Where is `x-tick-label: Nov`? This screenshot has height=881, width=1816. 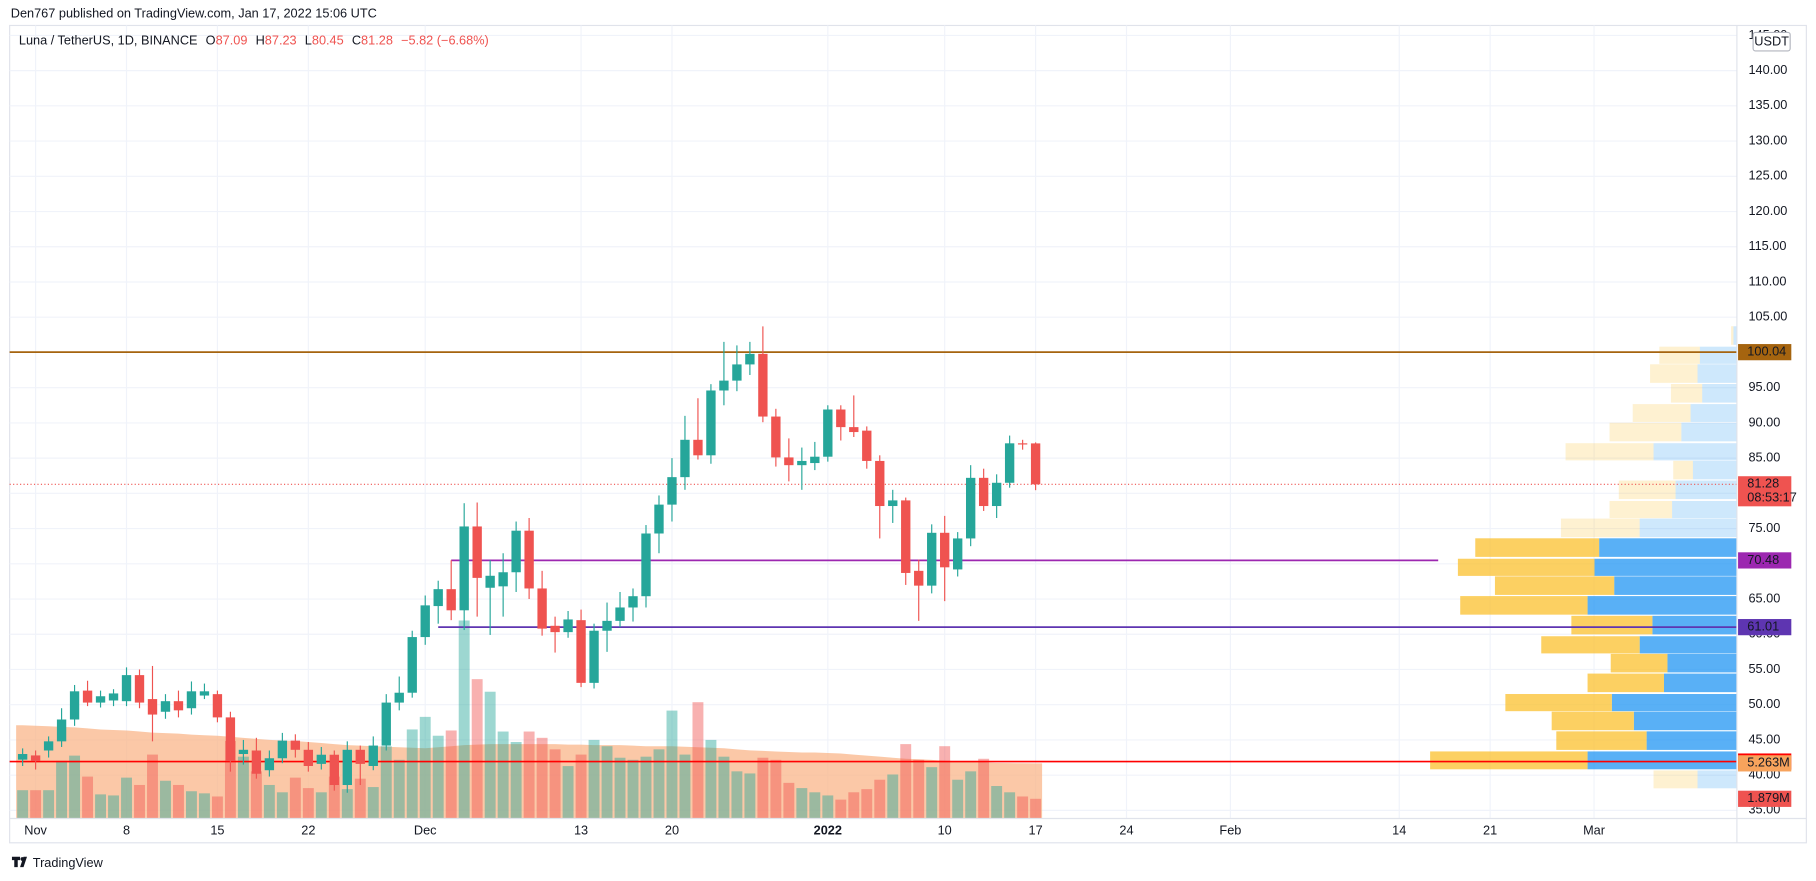
x-tick-label: Nov is located at coordinates (35, 830).